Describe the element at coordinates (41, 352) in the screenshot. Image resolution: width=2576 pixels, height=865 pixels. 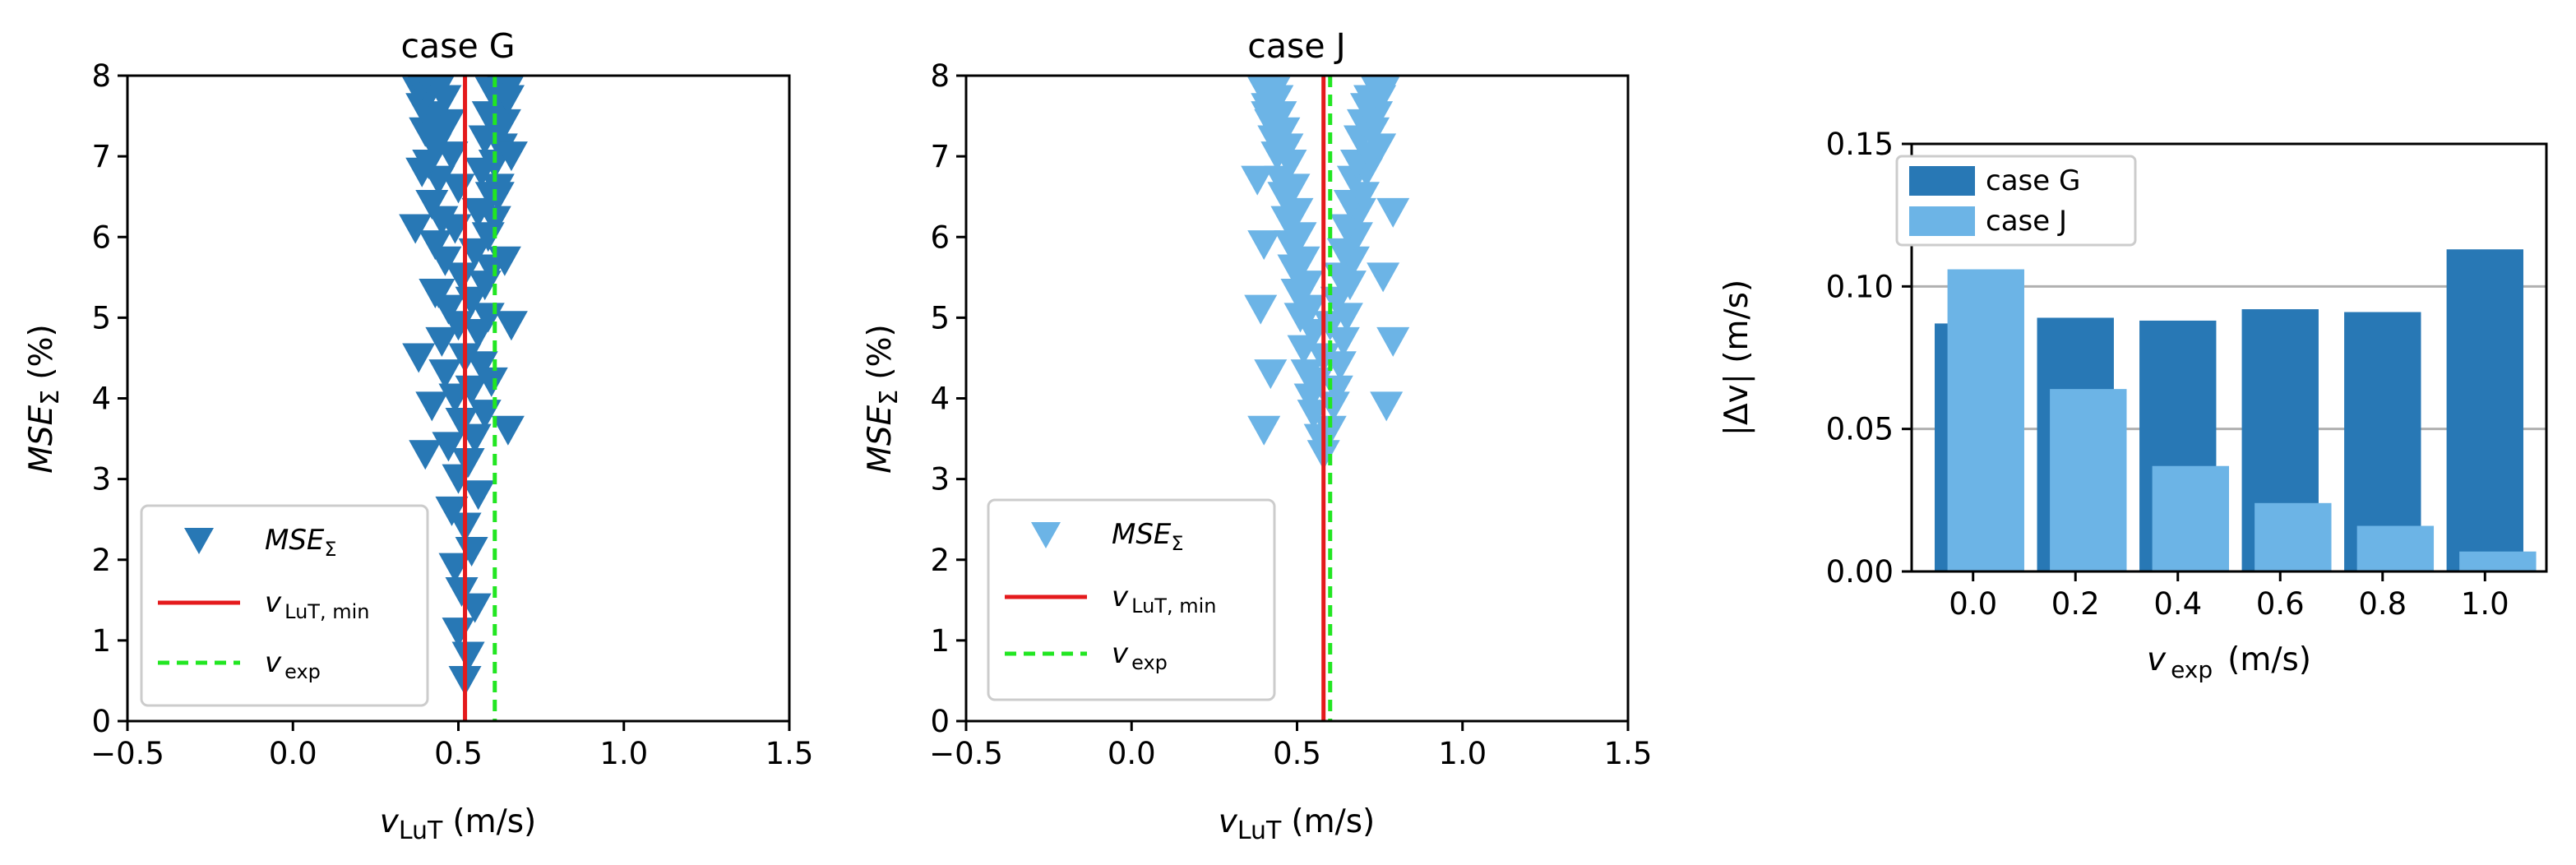
I see `y-label-unit: (%)` at that location.